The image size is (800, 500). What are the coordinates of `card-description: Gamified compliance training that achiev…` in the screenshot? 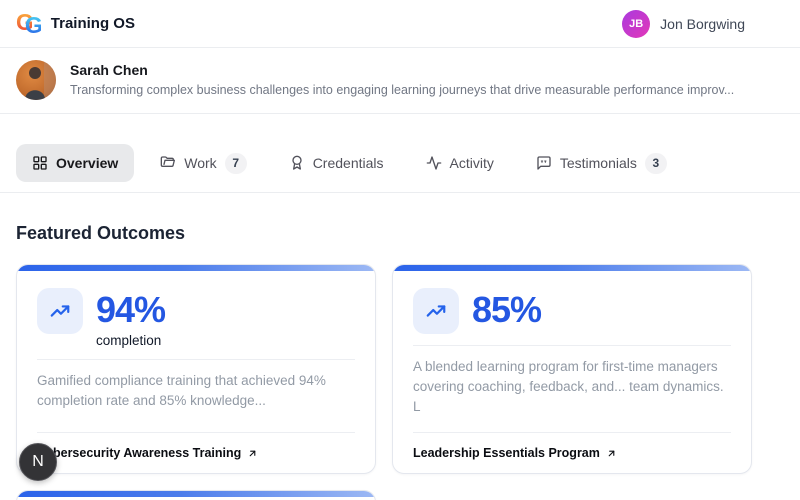 It's located at (181, 390).